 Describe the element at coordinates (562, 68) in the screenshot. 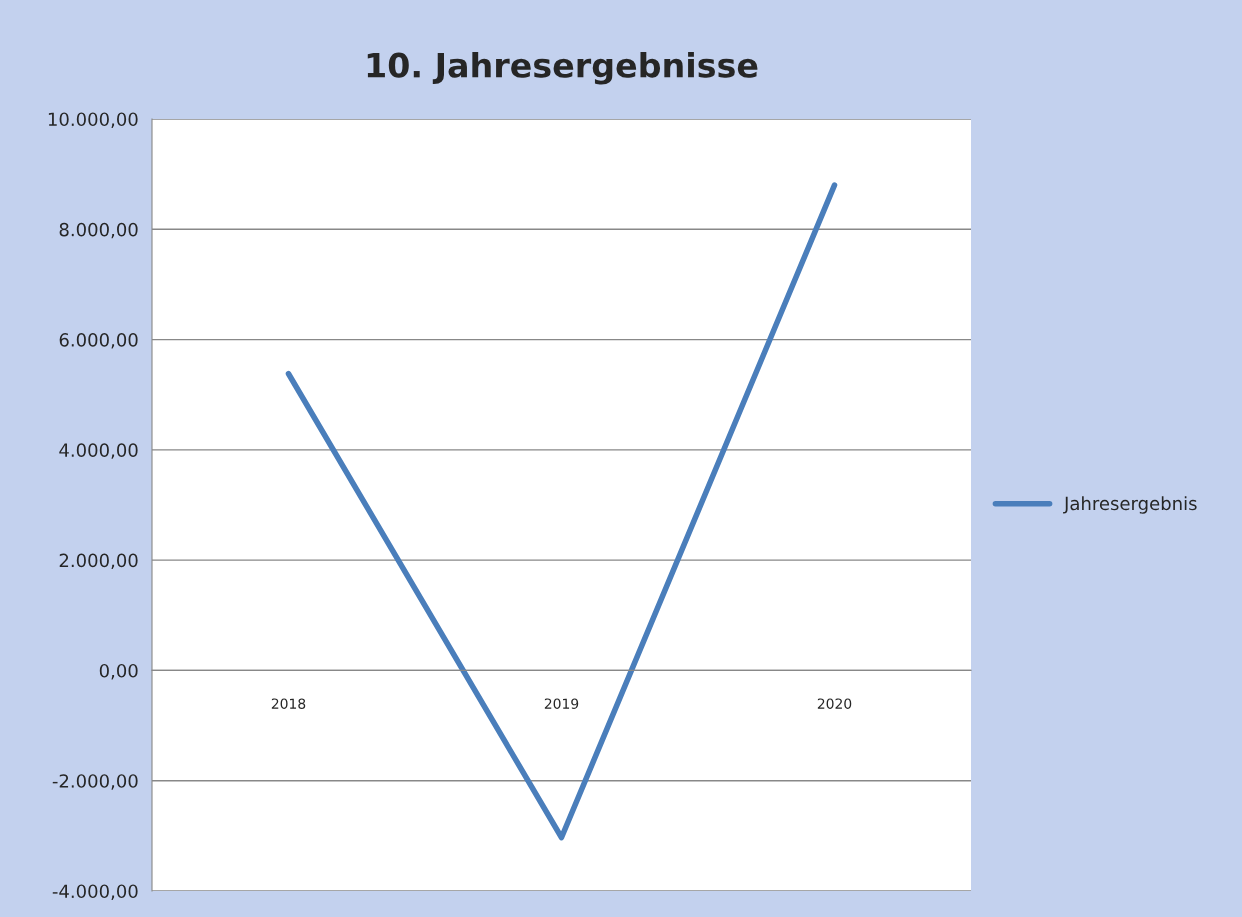

I see `chart-title: 10. Jahresergebnisse` at that location.